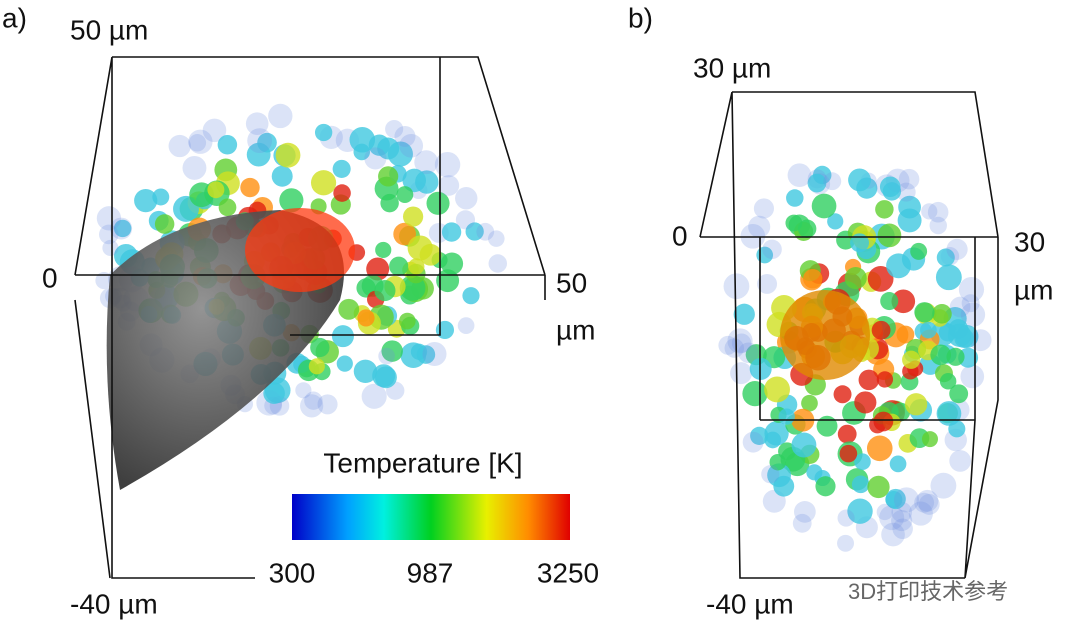 The image size is (1080, 638). I want to click on watermark: 3D打印技术参考, so click(928, 591).